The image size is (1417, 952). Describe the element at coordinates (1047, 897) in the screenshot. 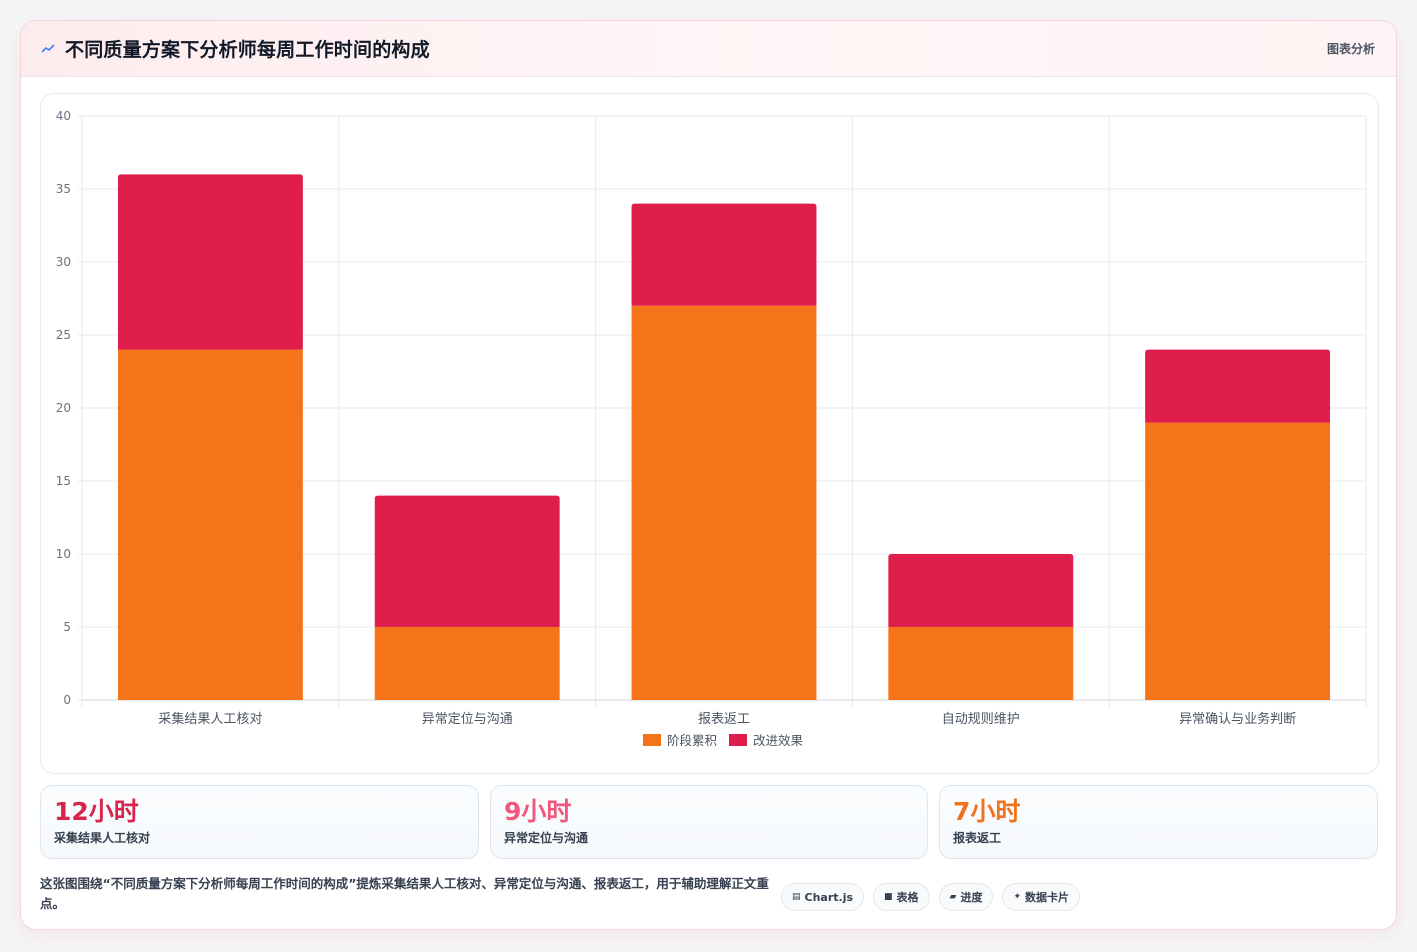

I see `chip-label: 数据卡片` at that location.